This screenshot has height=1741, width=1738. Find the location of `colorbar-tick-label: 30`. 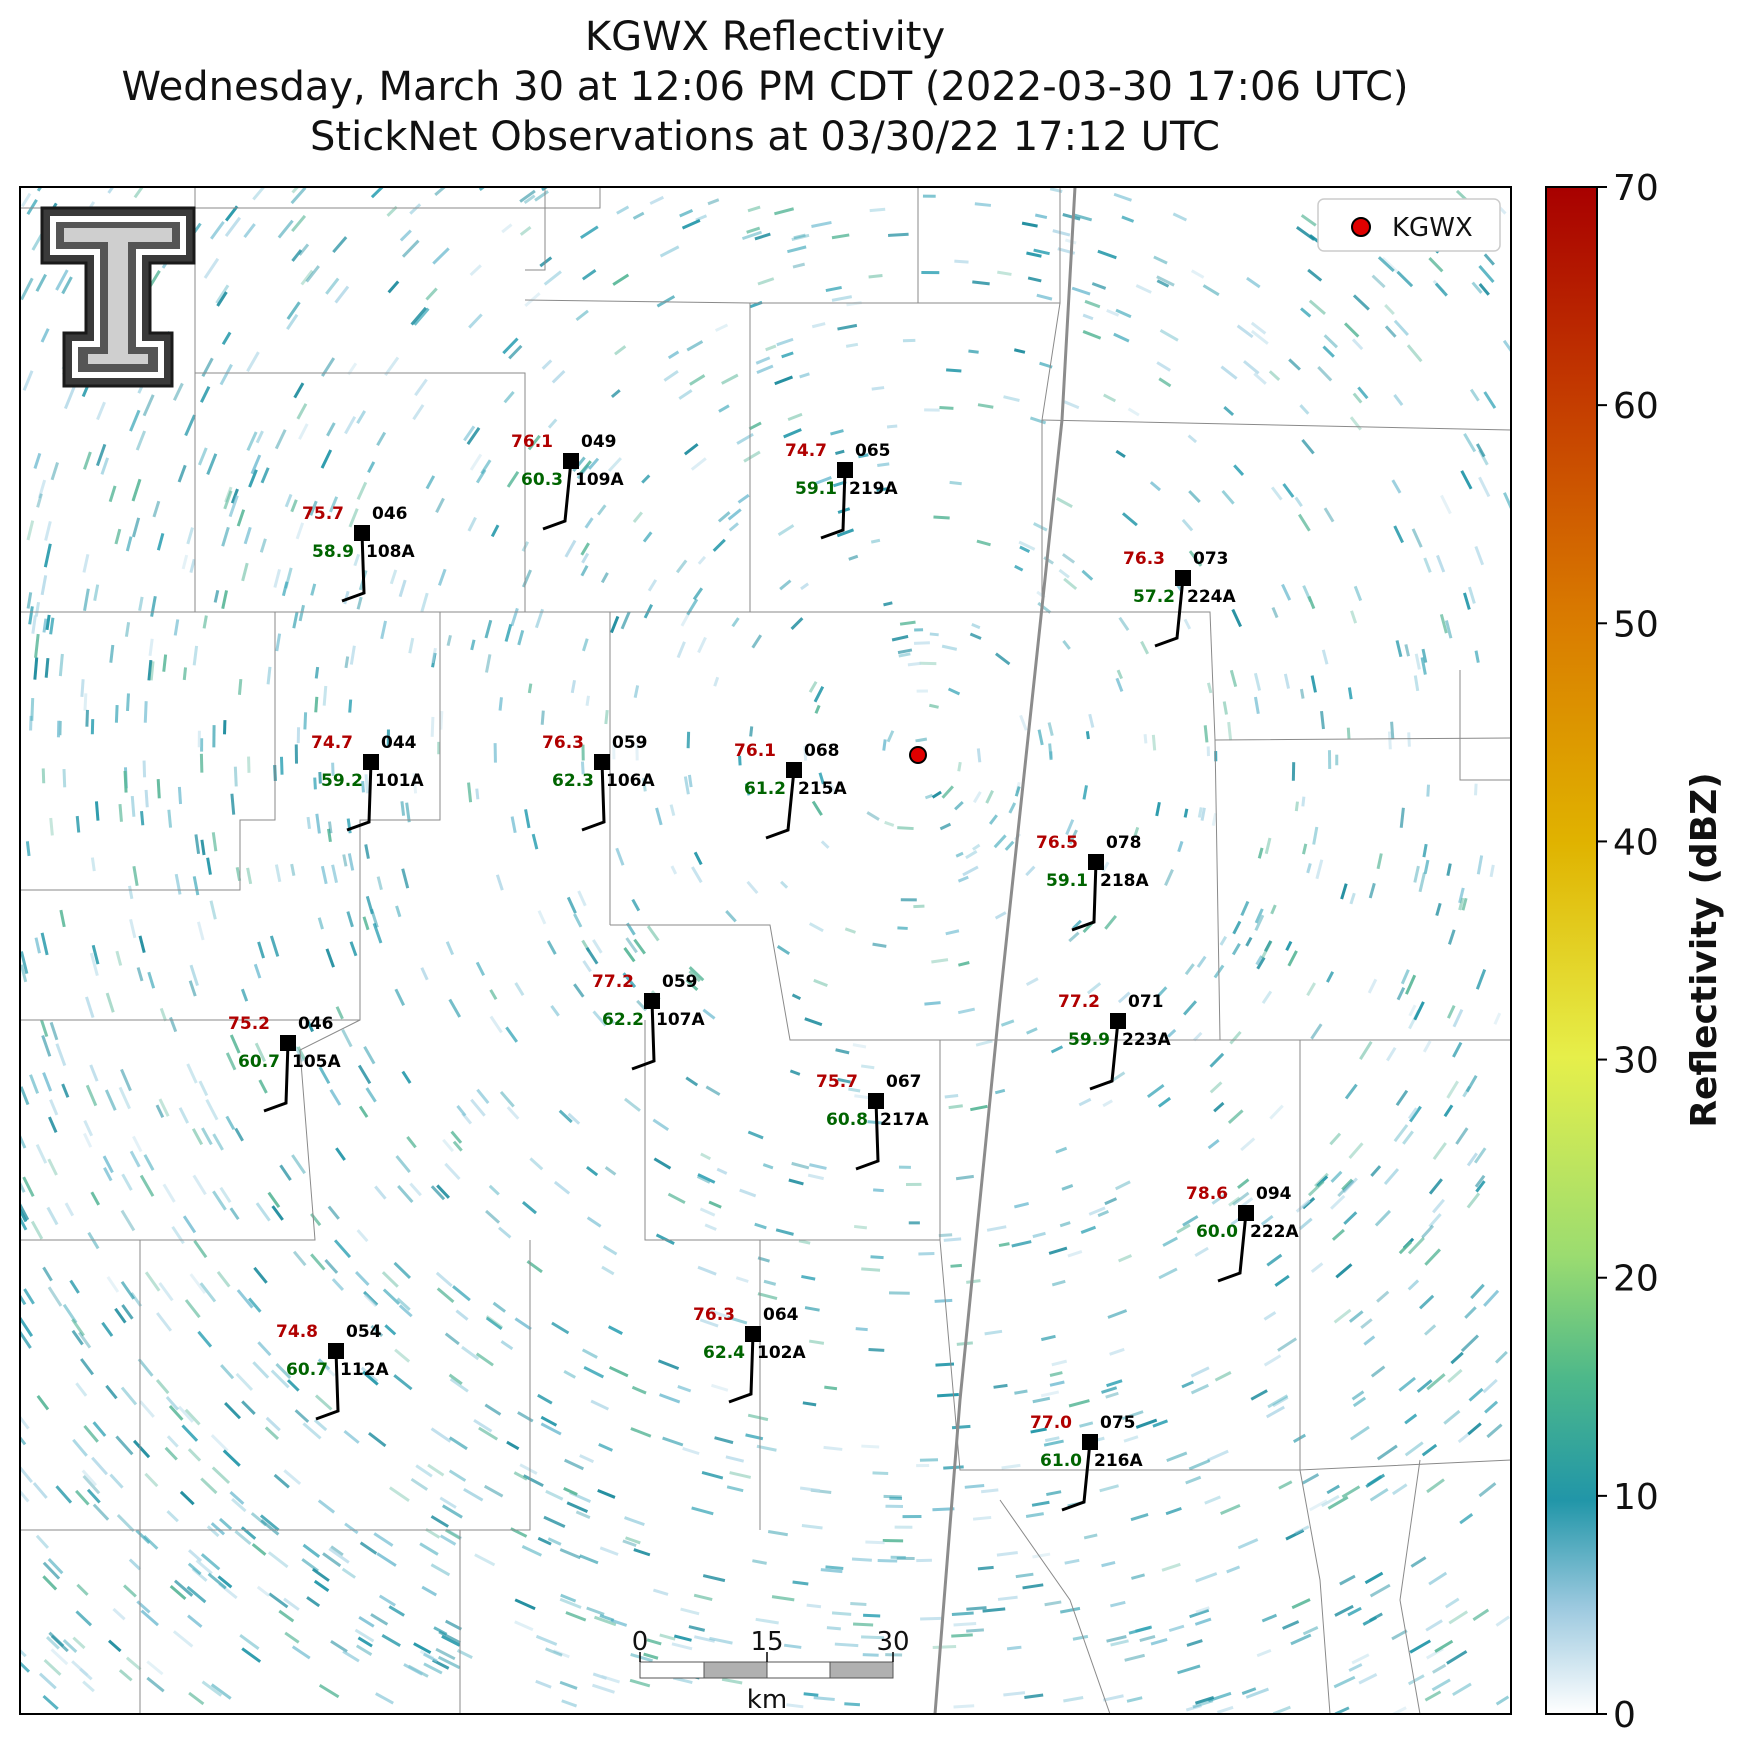

colorbar-tick-label: 30 is located at coordinates (1636, 1061).